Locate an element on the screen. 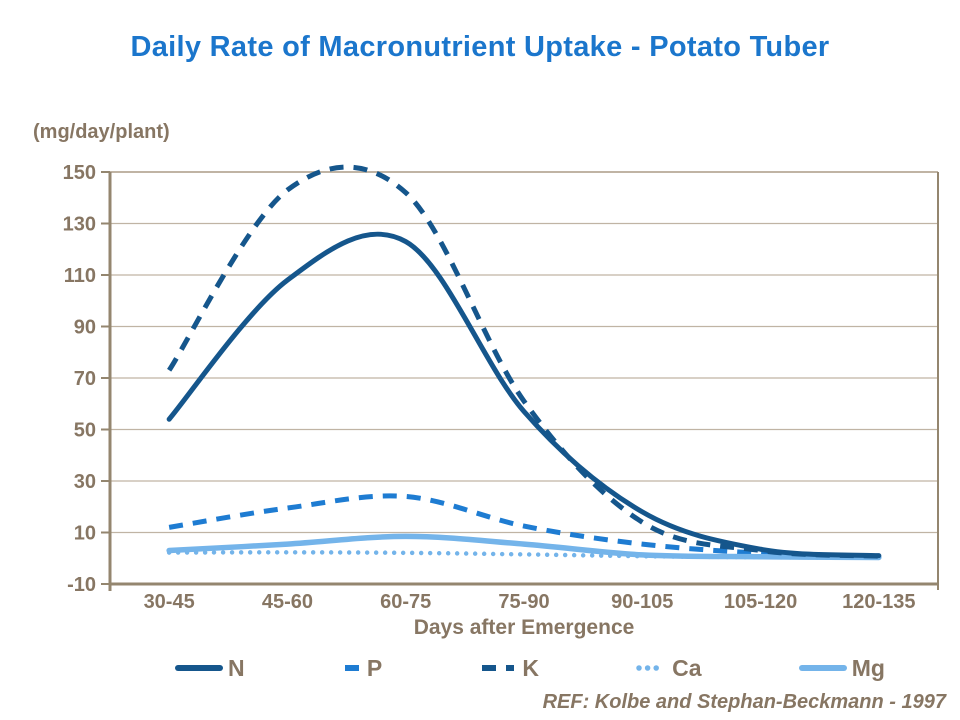  x-tick-label: 45-60 is located at coordinates (287, 602).